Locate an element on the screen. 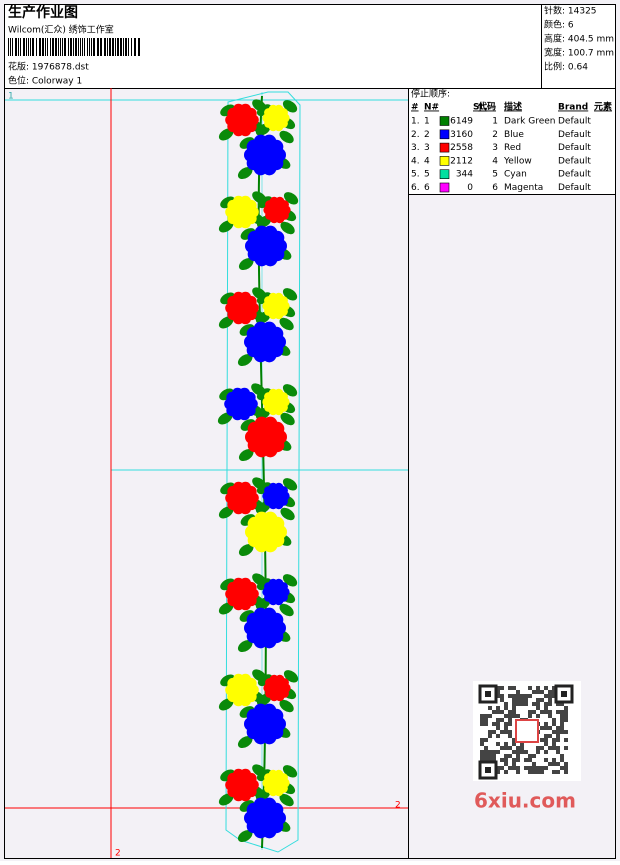 The width and height of the screenshot is (620, 865). stats-box is located at coordinates (578, 46).